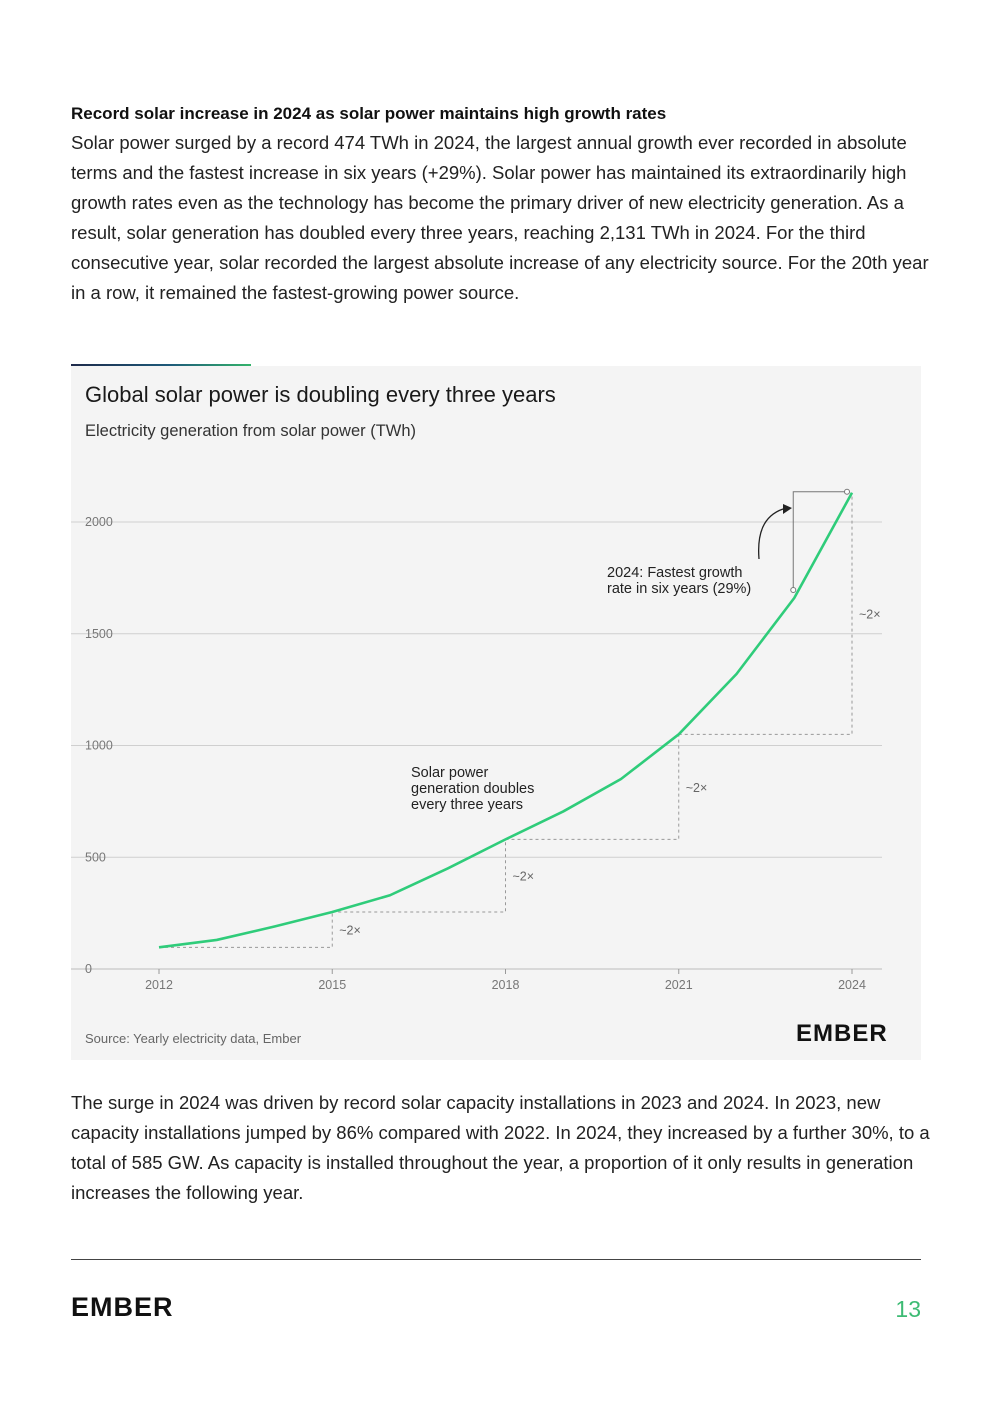 The image size is (992, 1403). Describe the element at coordinates (506, 985) in the screenshot. I see `x-tick-label: 2018` at that location.